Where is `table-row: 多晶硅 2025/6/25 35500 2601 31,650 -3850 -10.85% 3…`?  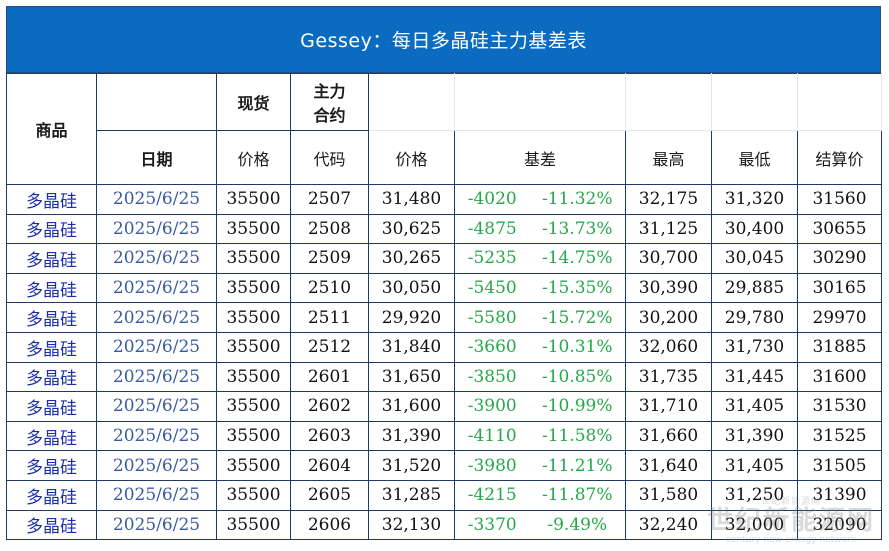
table-row: 多晶硅 2025/6/25 35500 2601 31,650 -3850 -10.85% 3… is located at coordinates (444, 377).